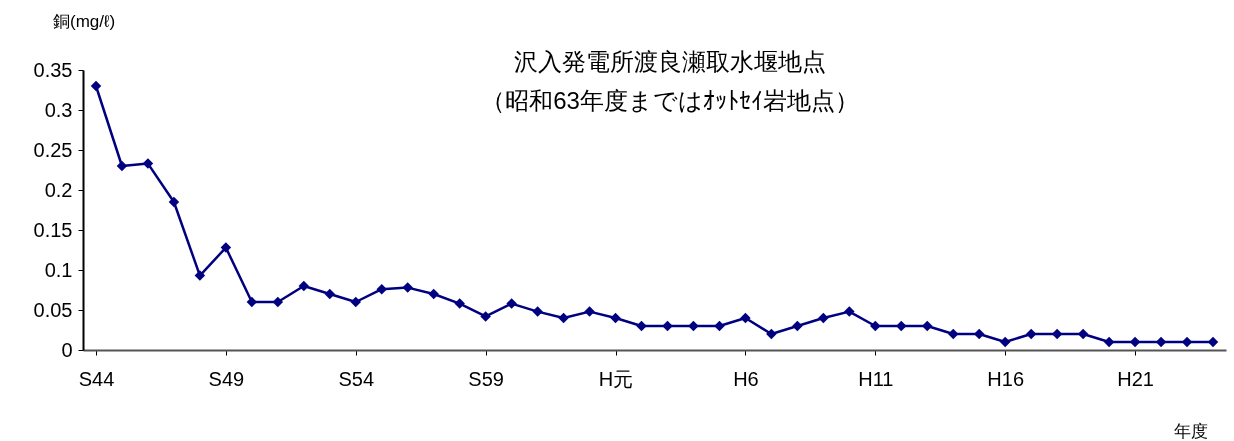  I want to click on x-tick-label: S59, so click(486, 378).